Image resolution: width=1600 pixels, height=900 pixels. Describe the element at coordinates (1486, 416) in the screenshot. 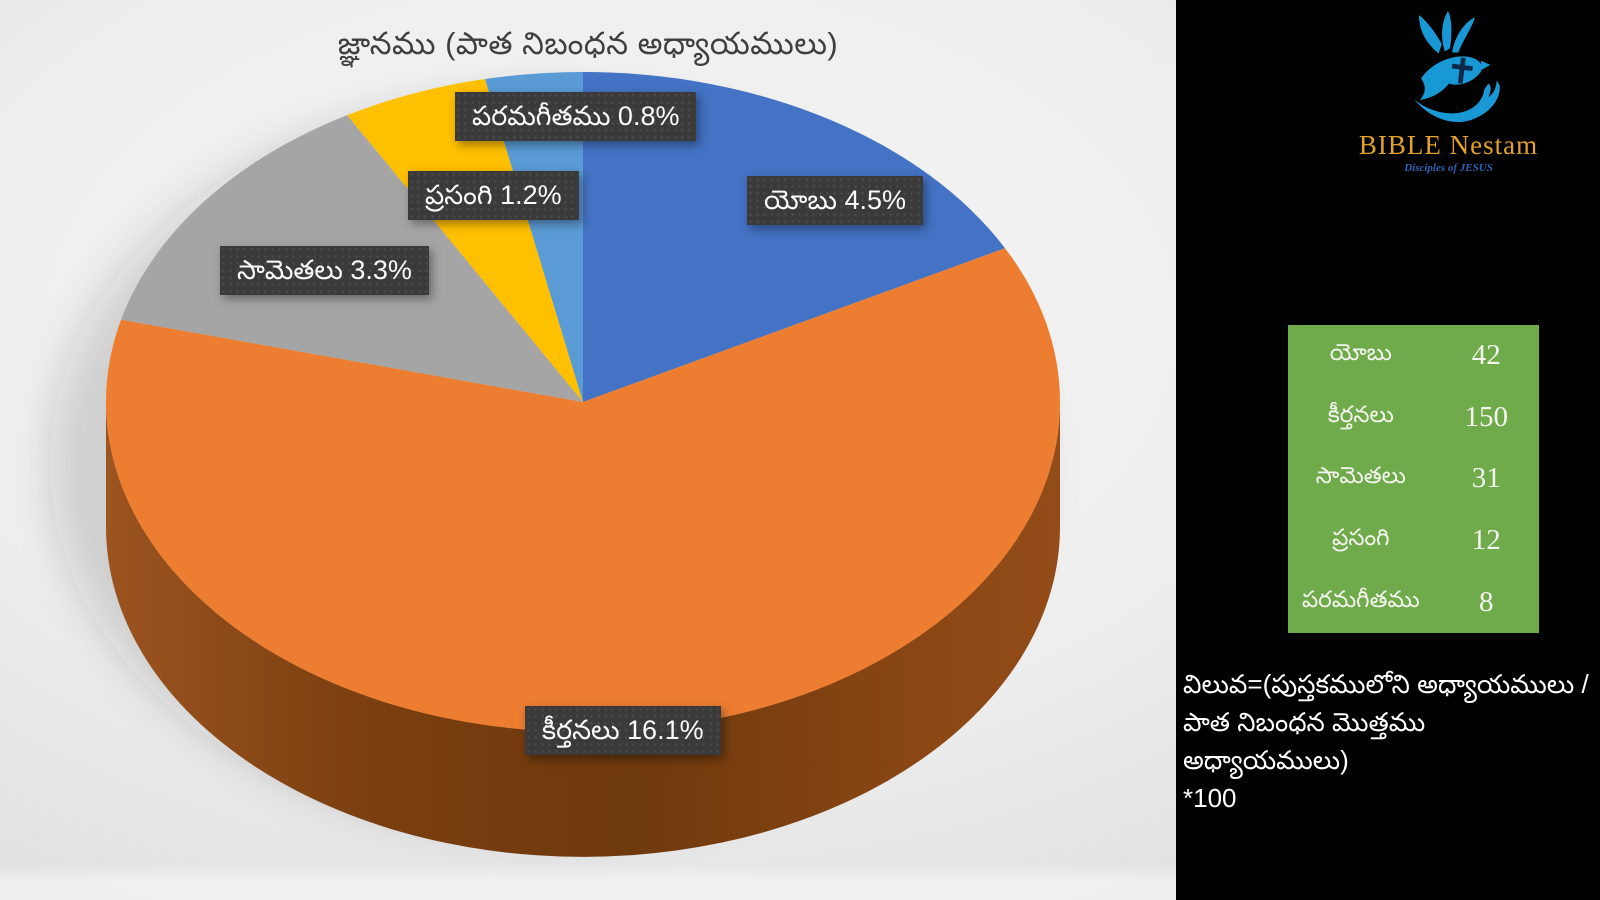

I see `chapter-count: 150` at that location.